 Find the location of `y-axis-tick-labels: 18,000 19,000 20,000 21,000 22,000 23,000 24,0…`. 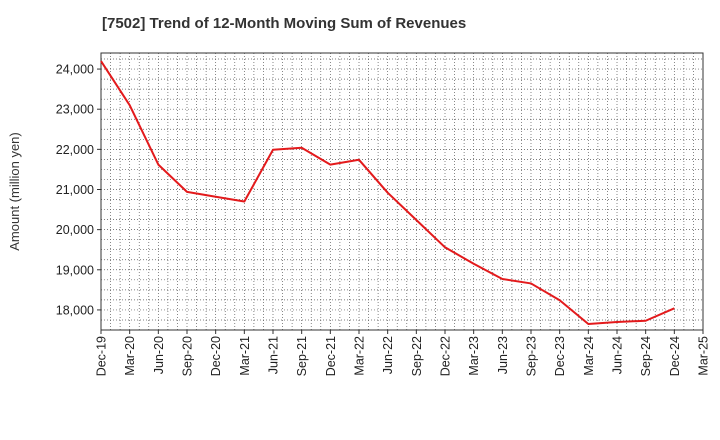

y-axis-tick-labels: 18,000 19,000 20,000 21,000 22,000 23,000 24,0… is located at coordinates (78, 190).